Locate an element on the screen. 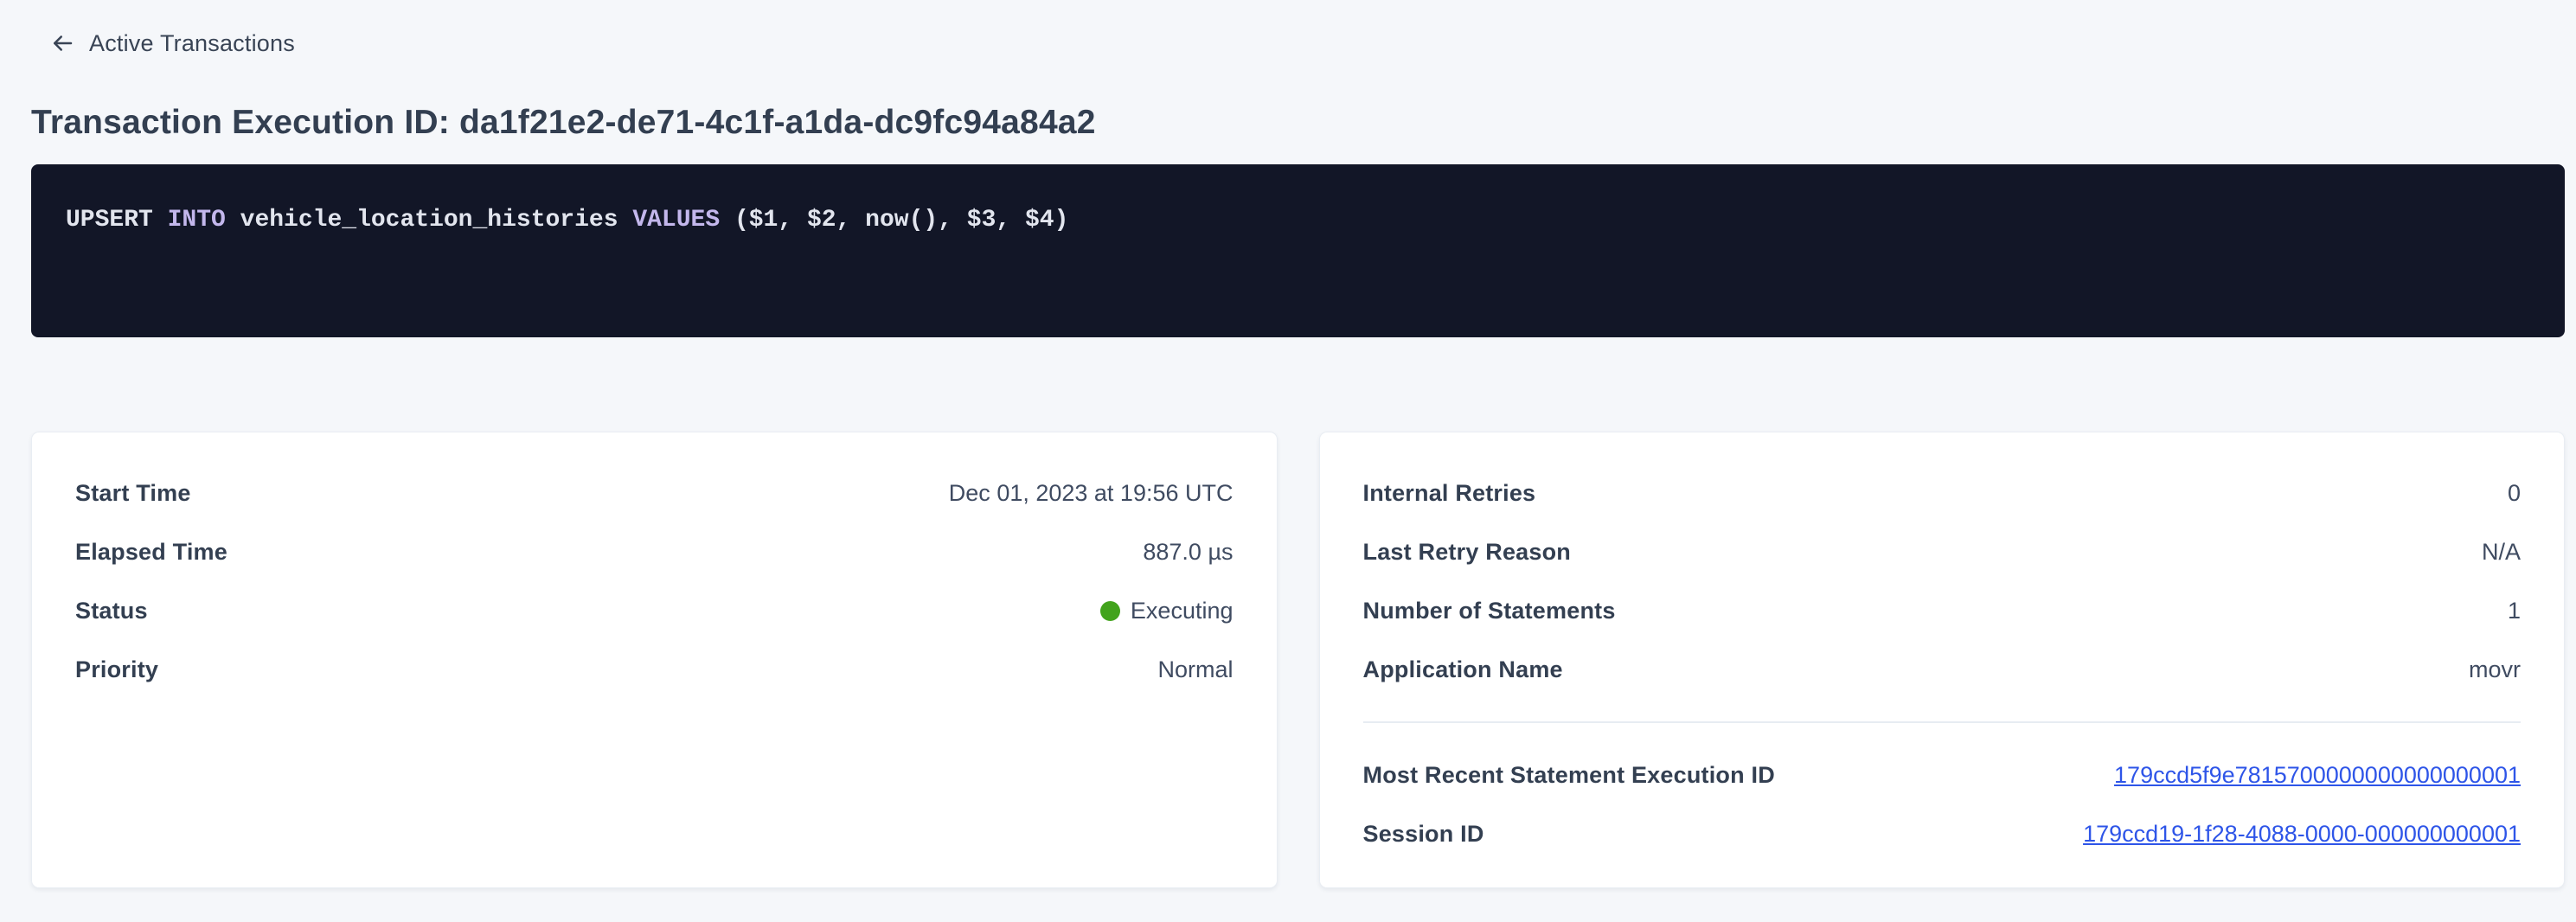  sql-keyword: VALUES is located at coordinates (683, 220).